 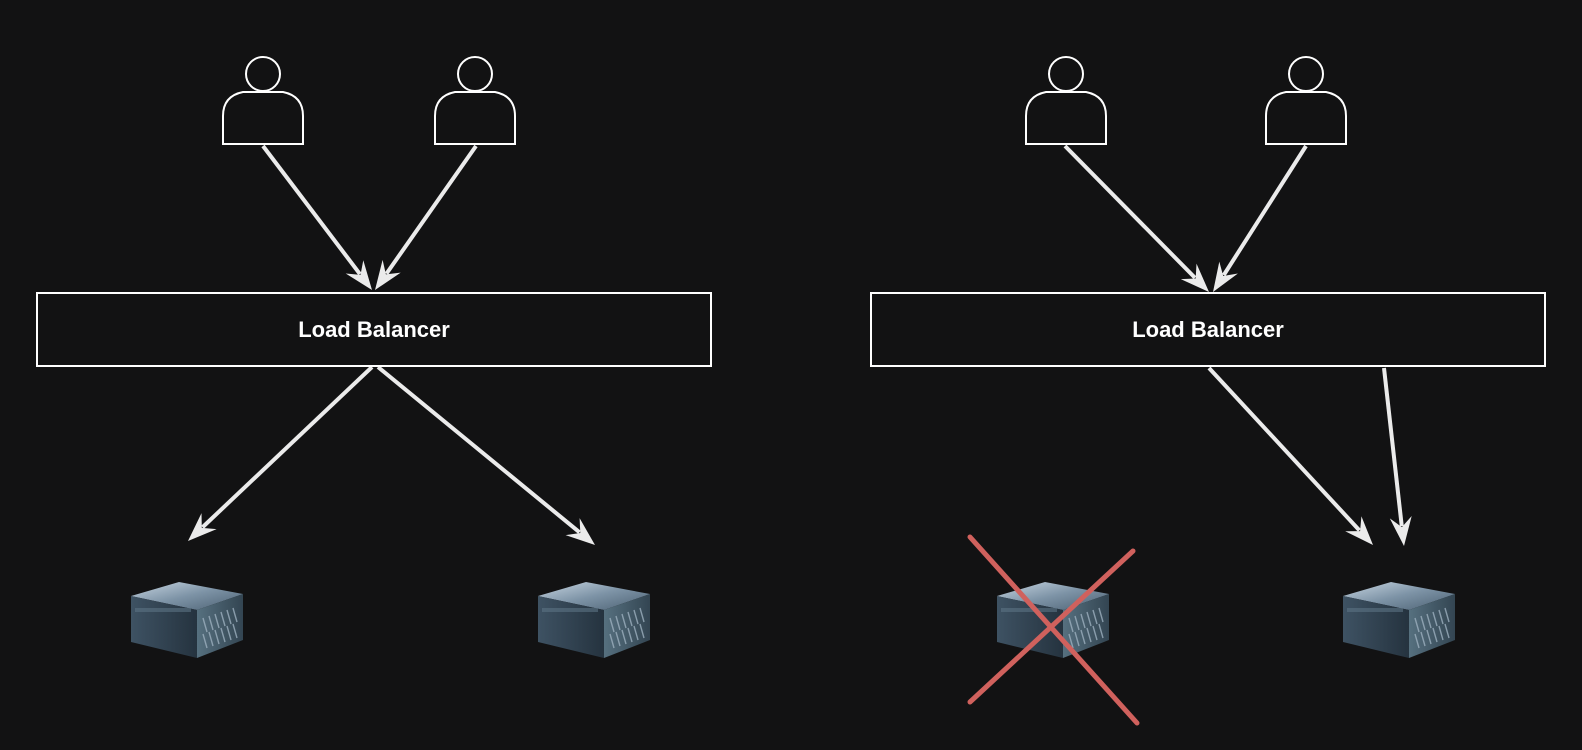 I want to click on failure-cross-icon, so click(x=1053, y=630).